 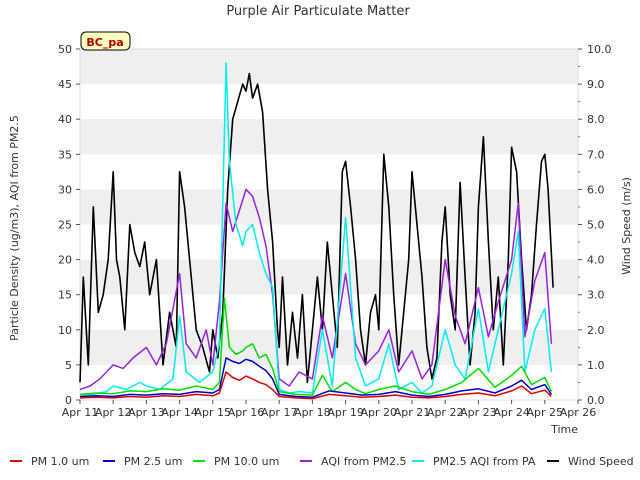 I want to click on right-tick-label: 6.0, so click(x=596, y=189).